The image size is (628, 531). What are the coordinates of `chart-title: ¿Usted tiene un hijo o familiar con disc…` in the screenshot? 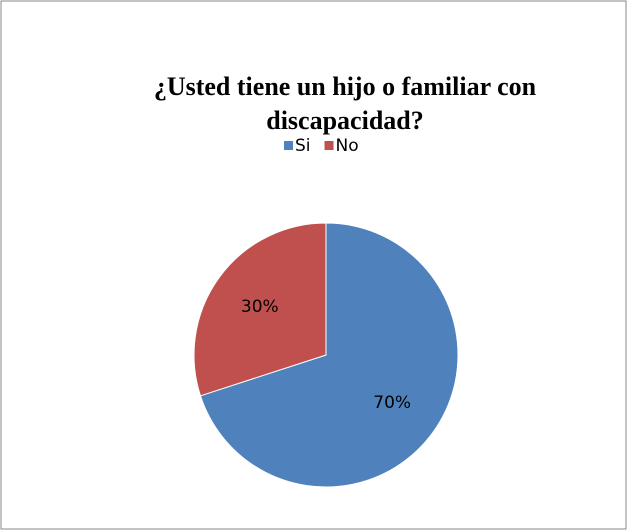 It's located at (345, 103).